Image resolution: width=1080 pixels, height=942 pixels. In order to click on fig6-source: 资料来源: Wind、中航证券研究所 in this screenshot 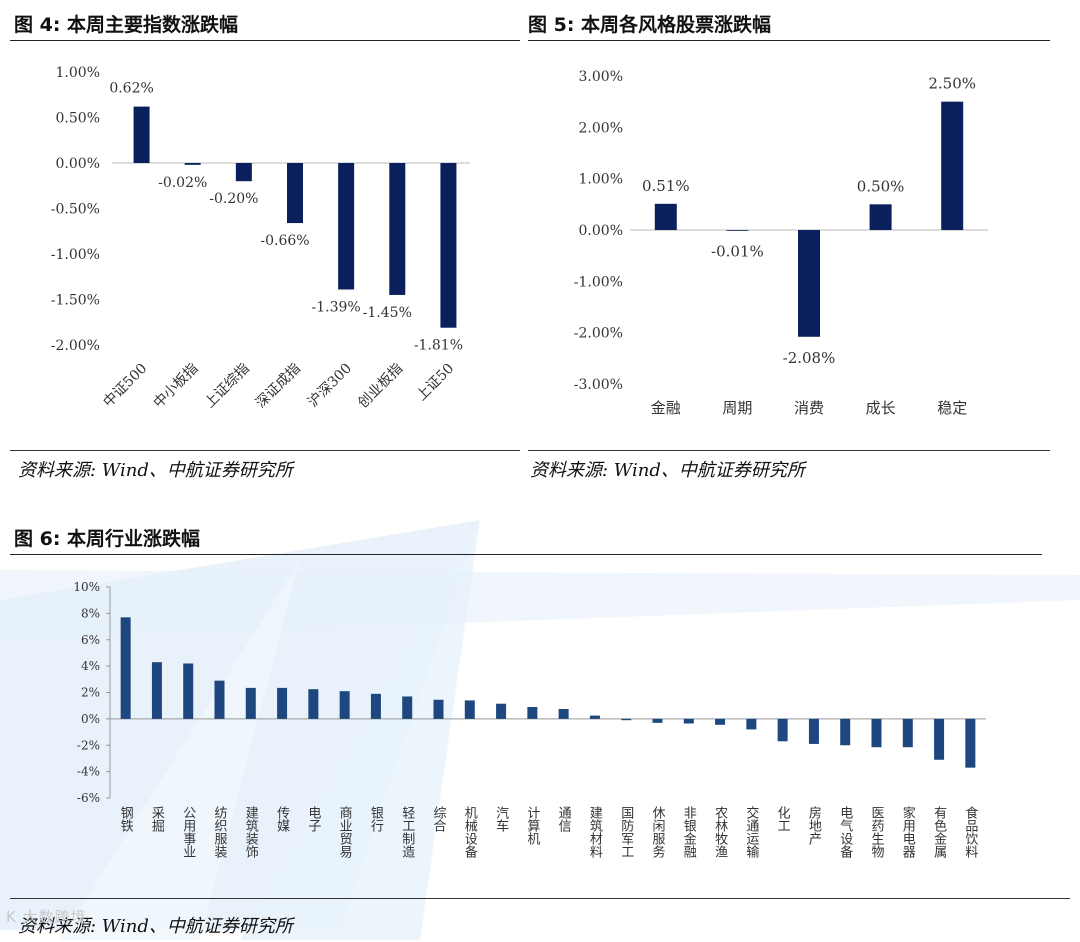, I will do `click(155, 926)`.